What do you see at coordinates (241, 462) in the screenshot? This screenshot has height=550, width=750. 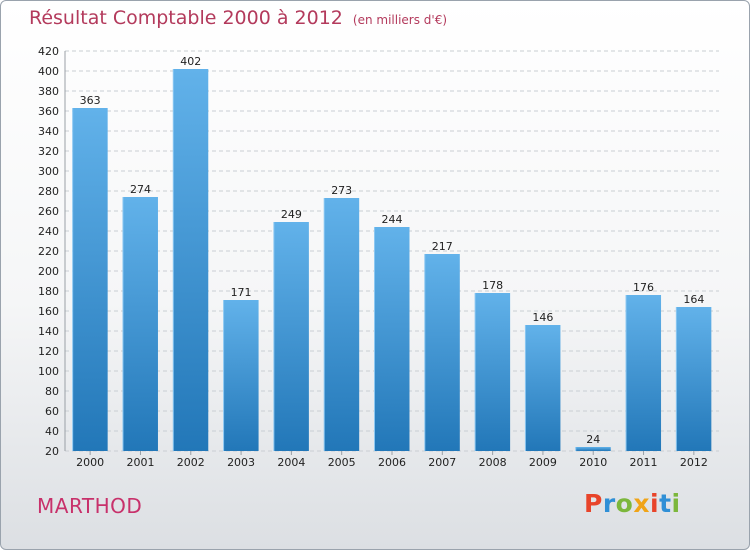 I see `x-tick-label: 2003` at bounding box center [241, 462].